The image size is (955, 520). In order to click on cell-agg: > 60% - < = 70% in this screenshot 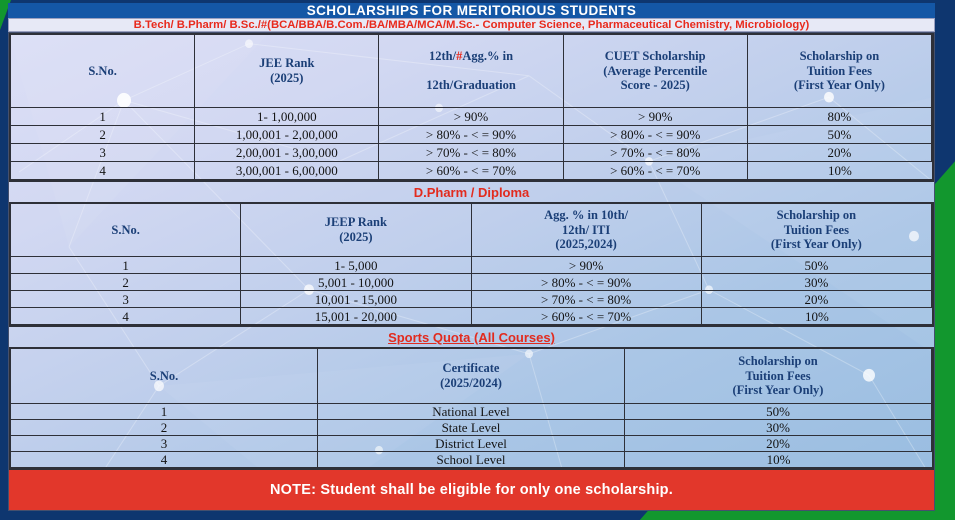, I will do `click(586, 316)`.